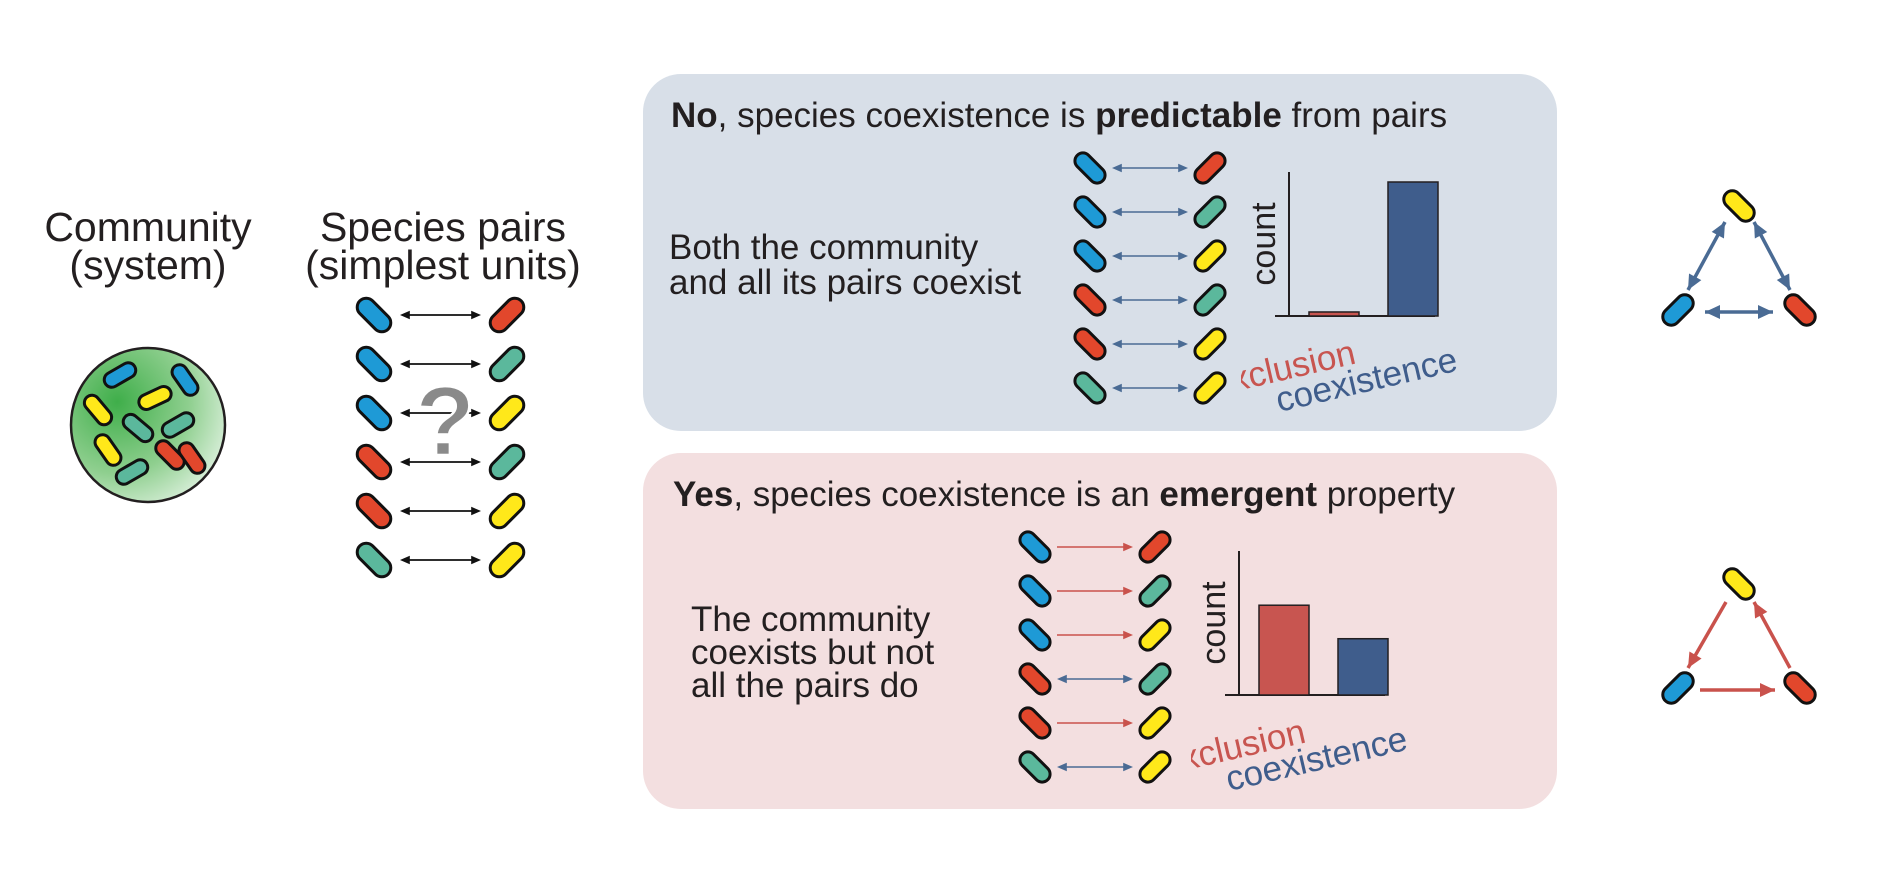 The image size is (1890, 886). I want to click on heading-yes-text2: property, so click(1386, 494).